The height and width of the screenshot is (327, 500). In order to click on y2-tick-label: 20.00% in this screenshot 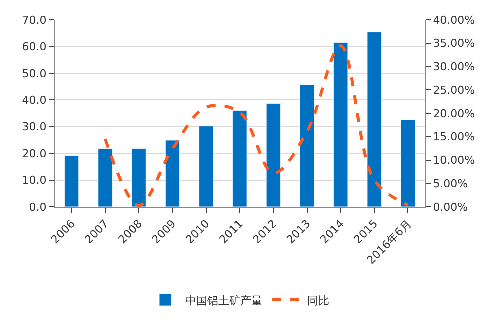, I will do `click(454, 113)`.